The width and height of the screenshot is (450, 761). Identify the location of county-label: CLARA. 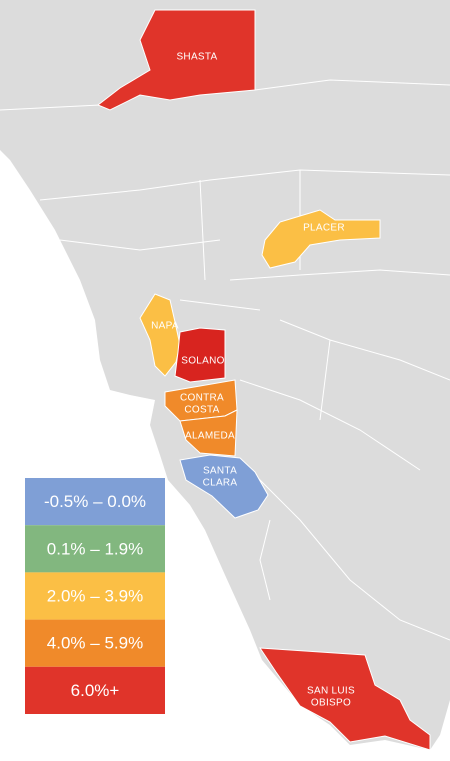
(220, 483).